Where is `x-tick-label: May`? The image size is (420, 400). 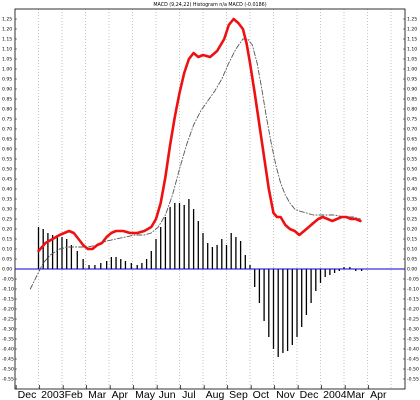
x-tick-label: May is located at coordinates (145, 394).